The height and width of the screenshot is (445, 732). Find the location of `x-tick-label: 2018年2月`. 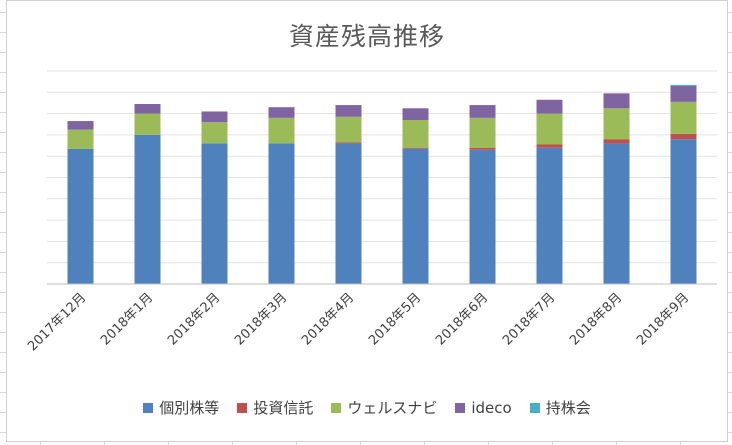

x-tick-label: 2018年2月 is located at coordinates (194, 319).